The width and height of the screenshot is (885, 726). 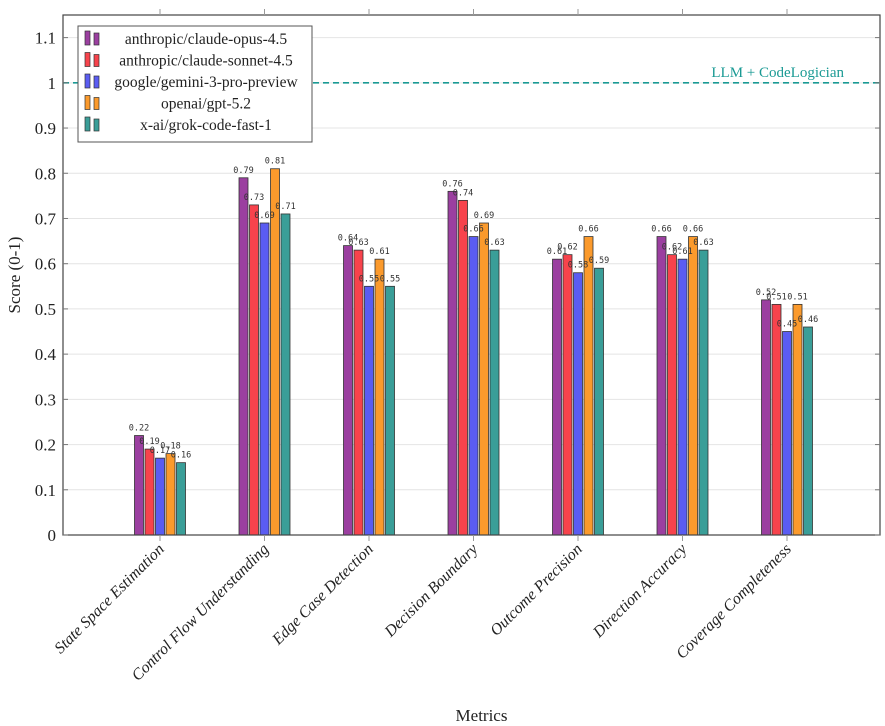 I want to click on x-tick-label: Decision Boundary, so click(x=431, y=590).